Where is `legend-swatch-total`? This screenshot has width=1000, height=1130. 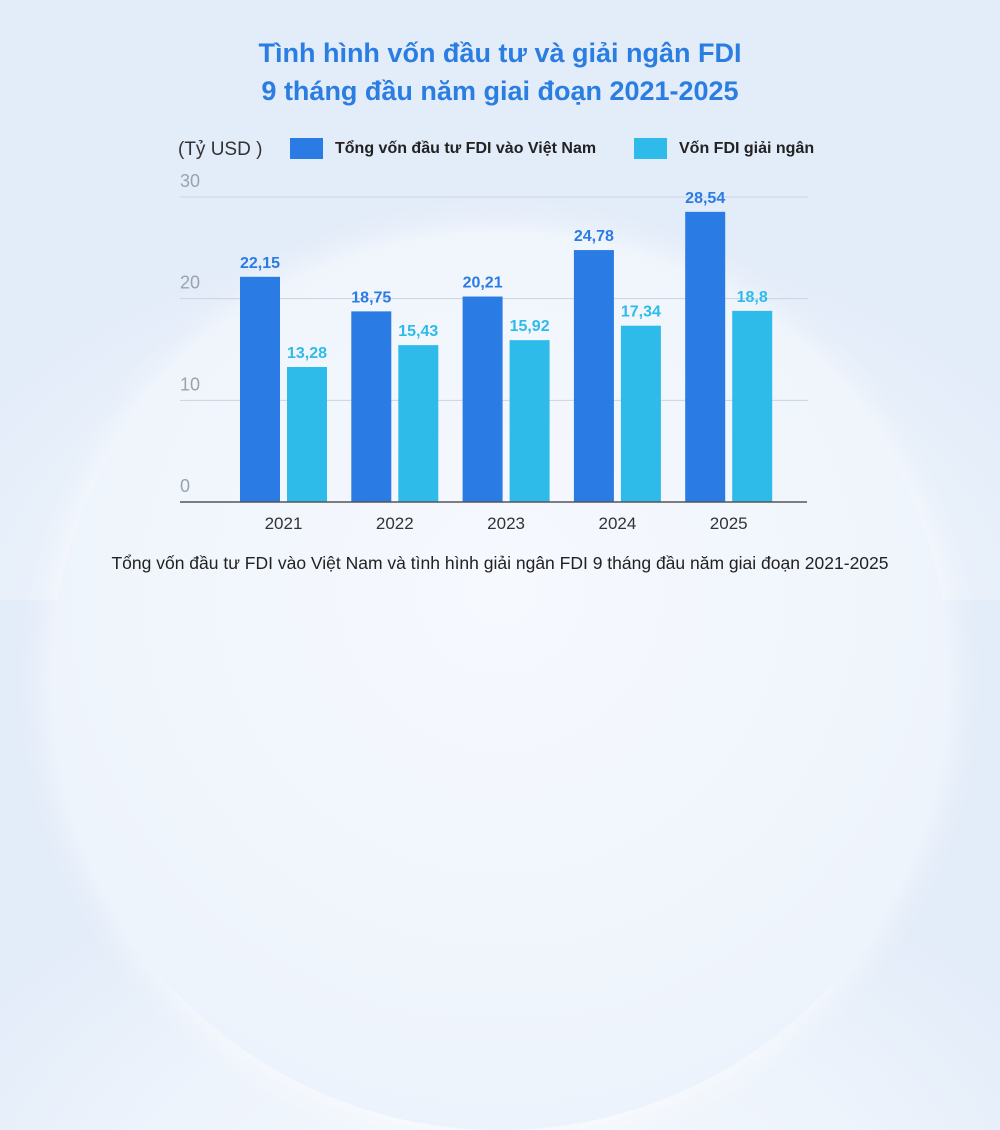
legend-swatch-total is located at coordinates (306, 148).